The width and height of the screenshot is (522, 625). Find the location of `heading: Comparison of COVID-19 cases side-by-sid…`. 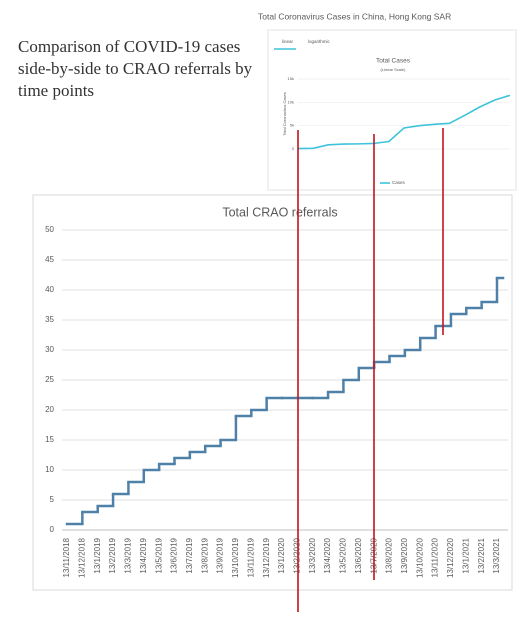

heading: Comparison of COVID-19 cases side-by-sid… is located at coordinates (135, 68).